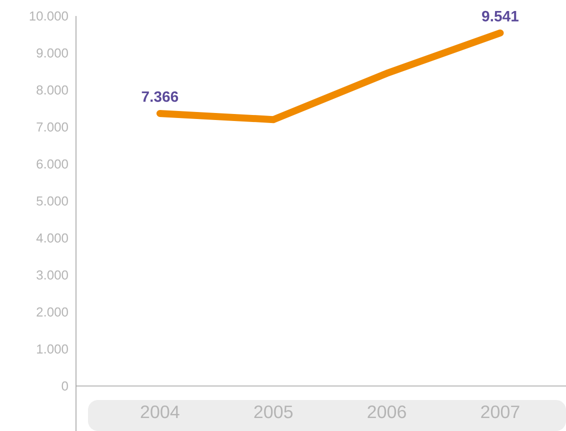  Describe the element at coordinates (52, 164) in the screenshot. I see `y-tick-label: 6.000` at that location.